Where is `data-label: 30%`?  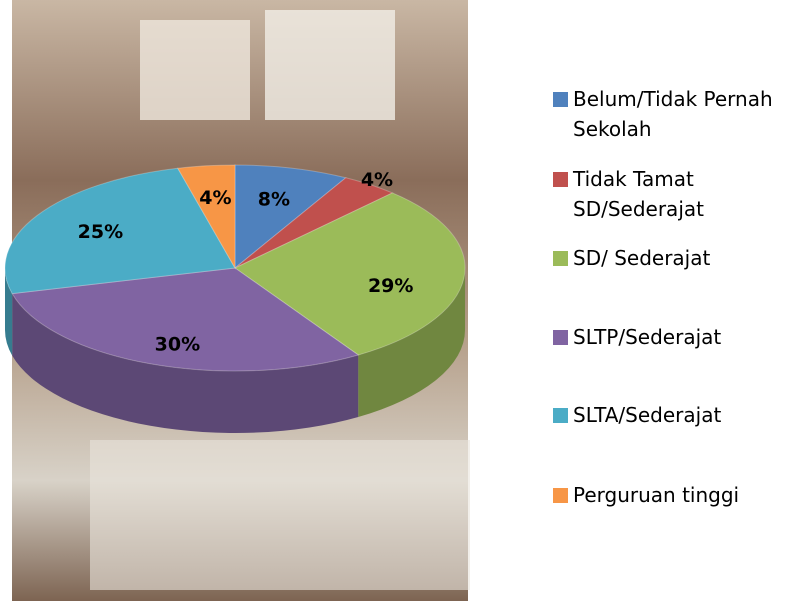 data-label: 30% is located at coordinates (177, 345).